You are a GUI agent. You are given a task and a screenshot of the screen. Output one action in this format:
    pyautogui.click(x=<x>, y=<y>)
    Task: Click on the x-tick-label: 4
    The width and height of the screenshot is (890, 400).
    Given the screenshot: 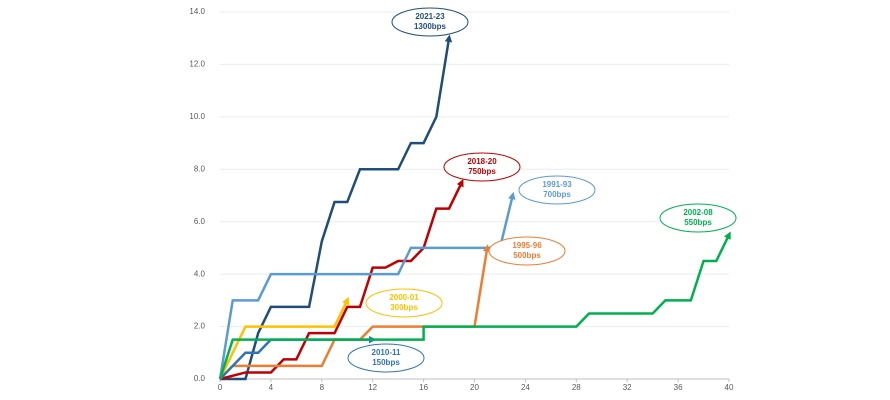 What is the action you would take?
    pyautogui.click(x=271, y=387)
    